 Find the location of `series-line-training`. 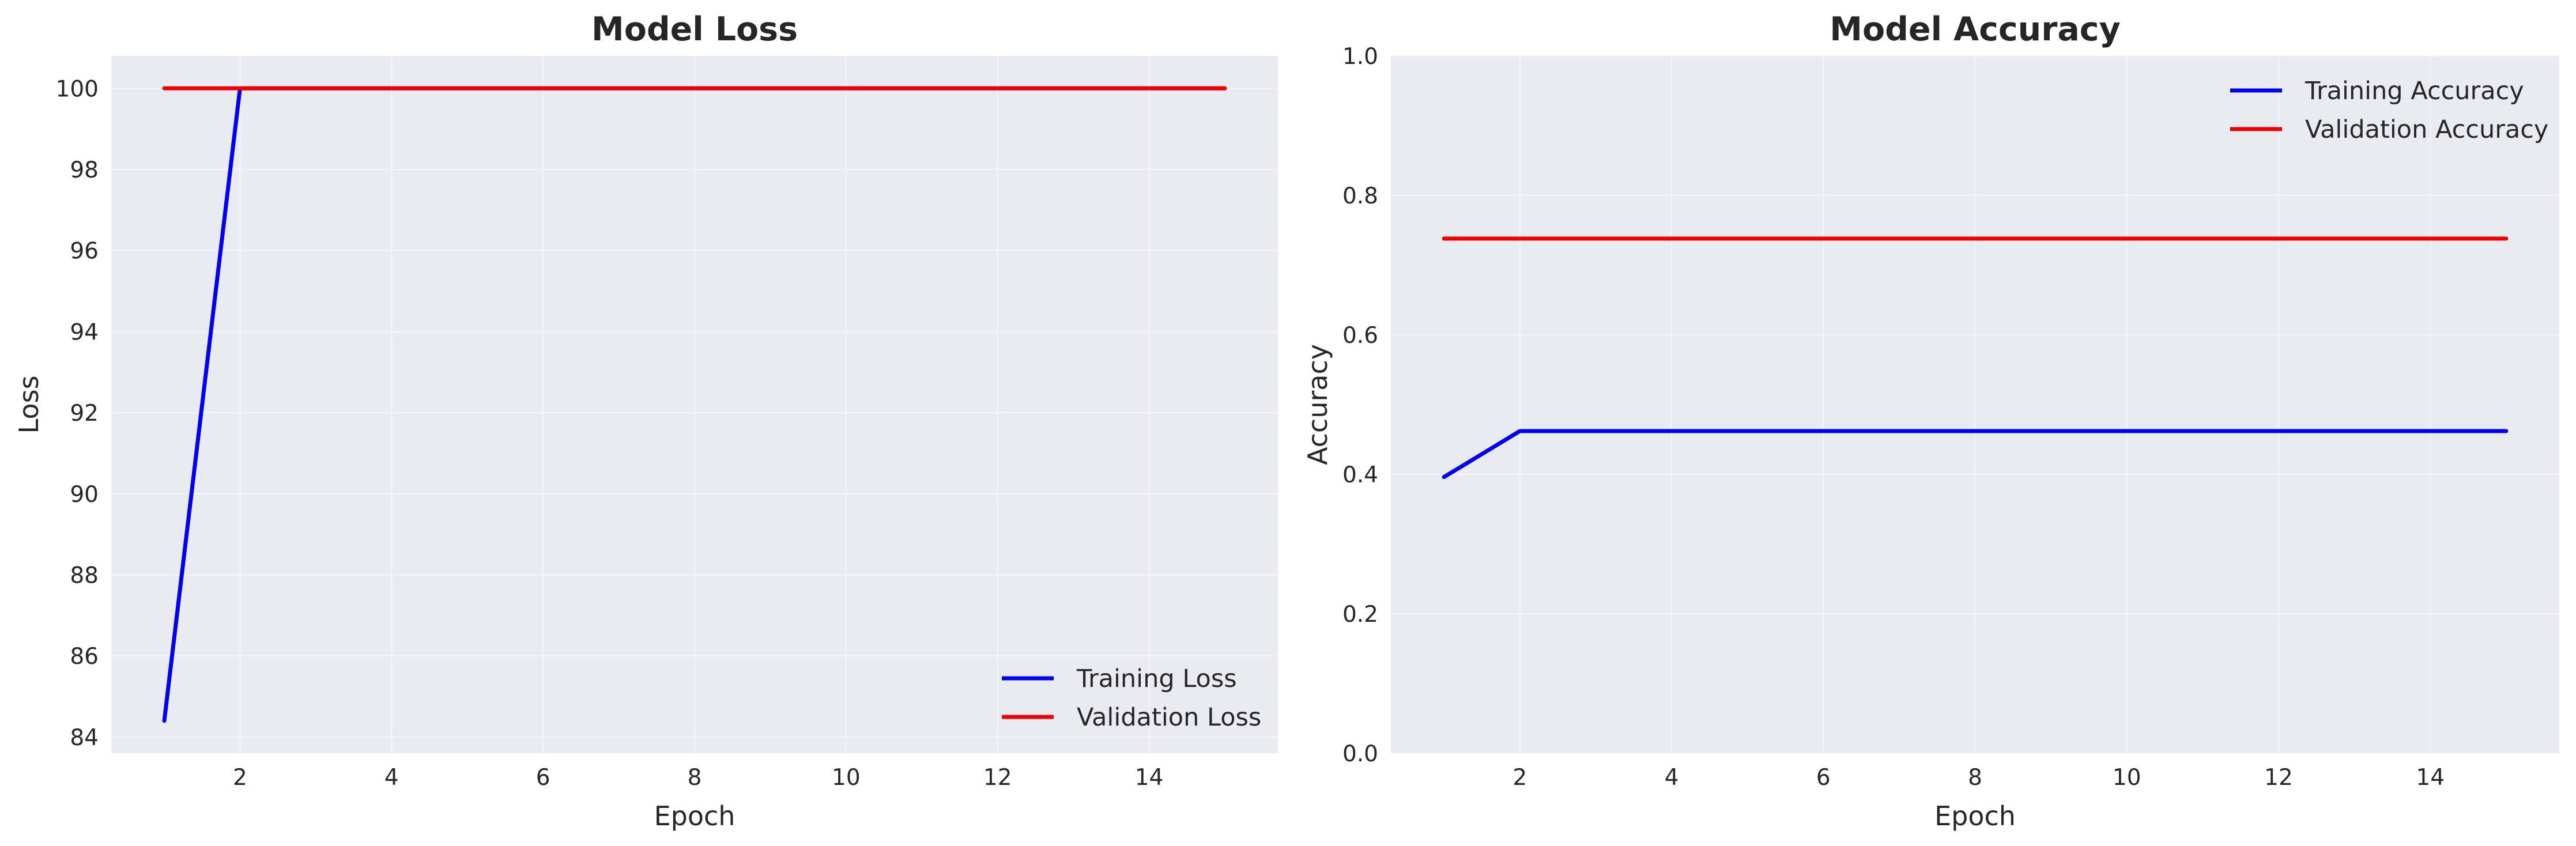

series-line-training is located at coordinates (1975, 454).